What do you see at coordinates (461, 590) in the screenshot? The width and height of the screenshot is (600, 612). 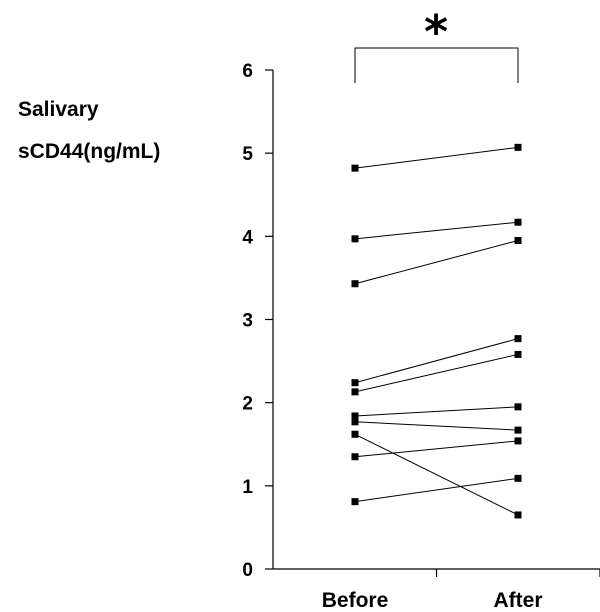 I see `x-ticks: Before After` at bounding box center [461, 590].